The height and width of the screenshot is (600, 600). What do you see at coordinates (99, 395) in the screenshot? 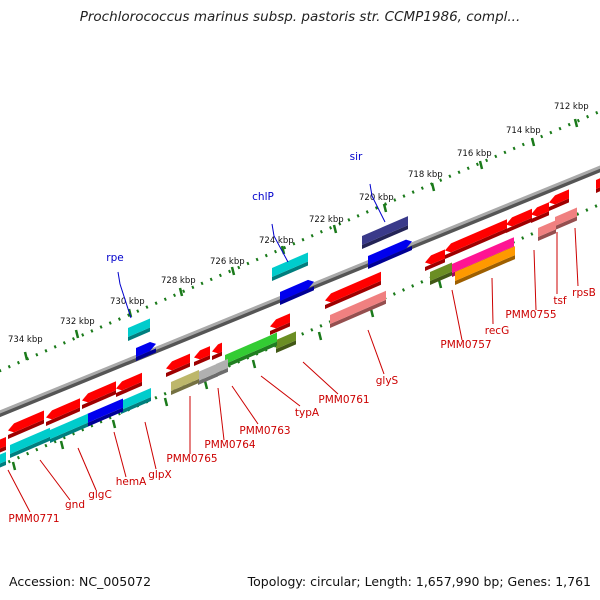
I see `gene-hemA-red` at bounding box center [99, 395].